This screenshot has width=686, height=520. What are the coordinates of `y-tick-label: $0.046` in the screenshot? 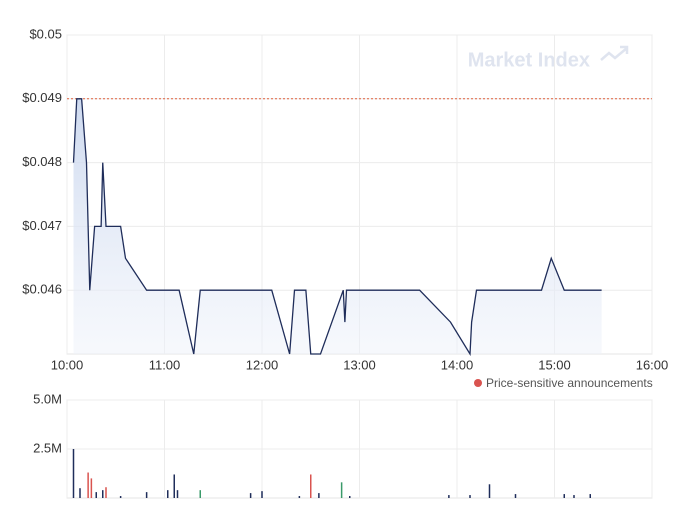 It's located at (42, 289).